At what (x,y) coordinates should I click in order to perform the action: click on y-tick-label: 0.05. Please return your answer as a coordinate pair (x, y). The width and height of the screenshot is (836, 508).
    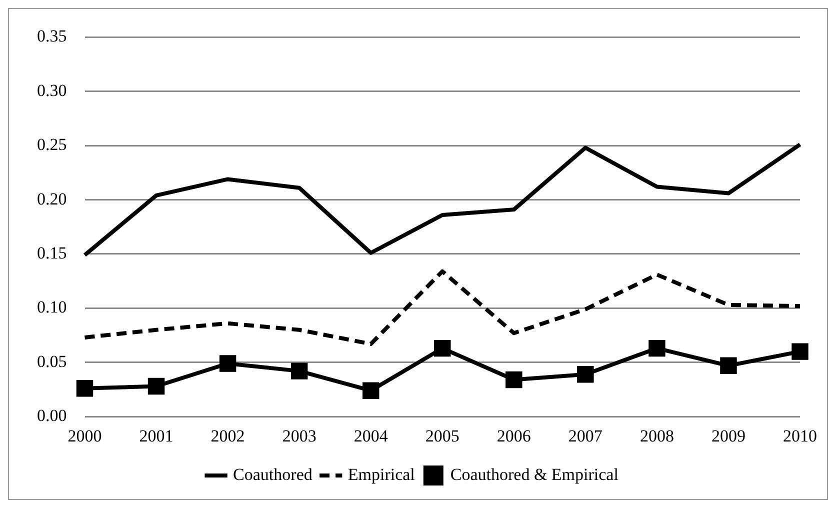
    Looking at the image, I should click on (52, 361).